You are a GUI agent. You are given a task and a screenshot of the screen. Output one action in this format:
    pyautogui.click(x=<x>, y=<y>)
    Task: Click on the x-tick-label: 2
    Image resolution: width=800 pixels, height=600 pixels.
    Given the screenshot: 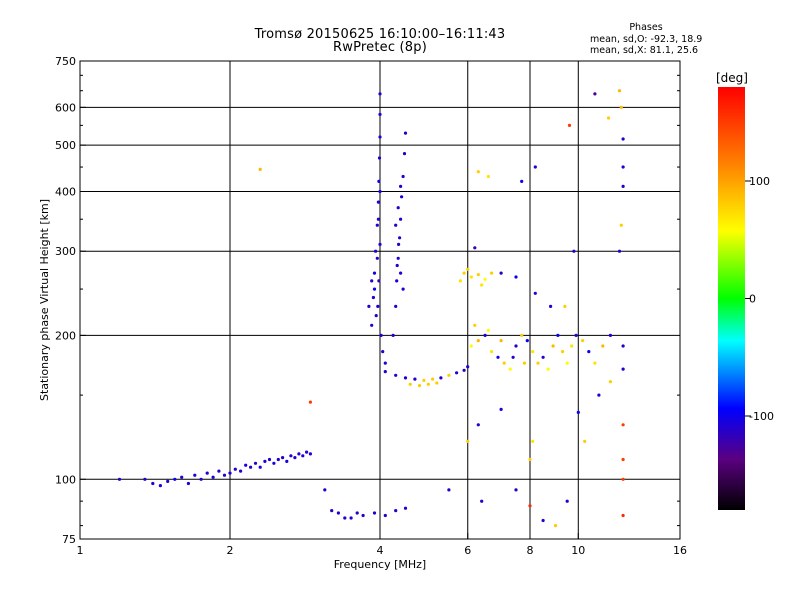 What is the action you would take?
    pyautogui.click(x=230, y=550)
    